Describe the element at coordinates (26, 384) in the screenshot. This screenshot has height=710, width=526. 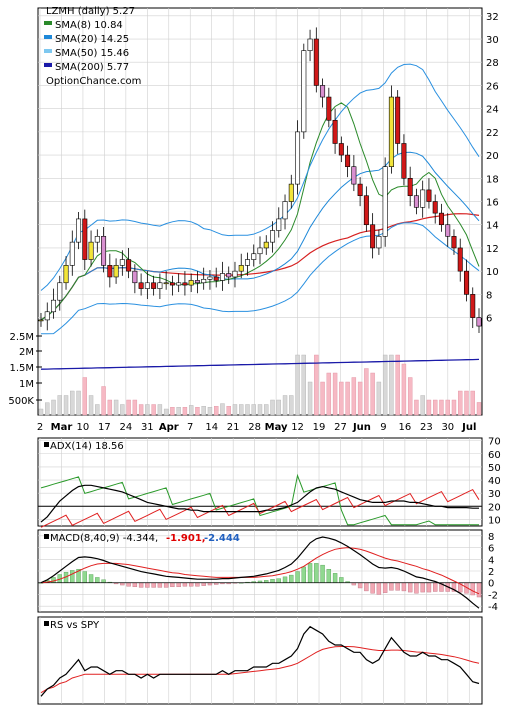
I see `volume-tick-1: 1M` at that location.